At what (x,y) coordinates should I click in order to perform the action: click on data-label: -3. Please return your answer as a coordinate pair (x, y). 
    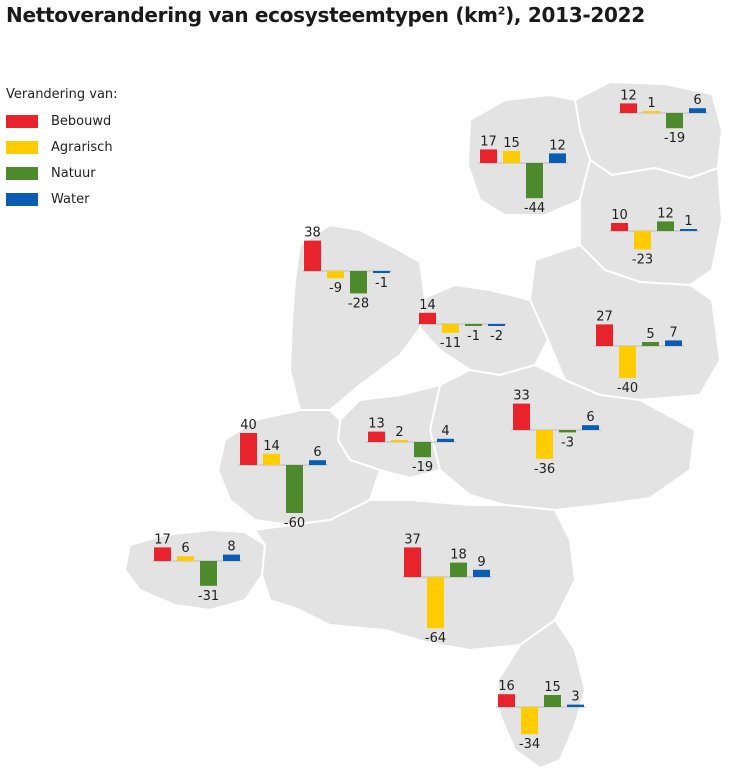
    Looking at the image, I should click on (567, 442).